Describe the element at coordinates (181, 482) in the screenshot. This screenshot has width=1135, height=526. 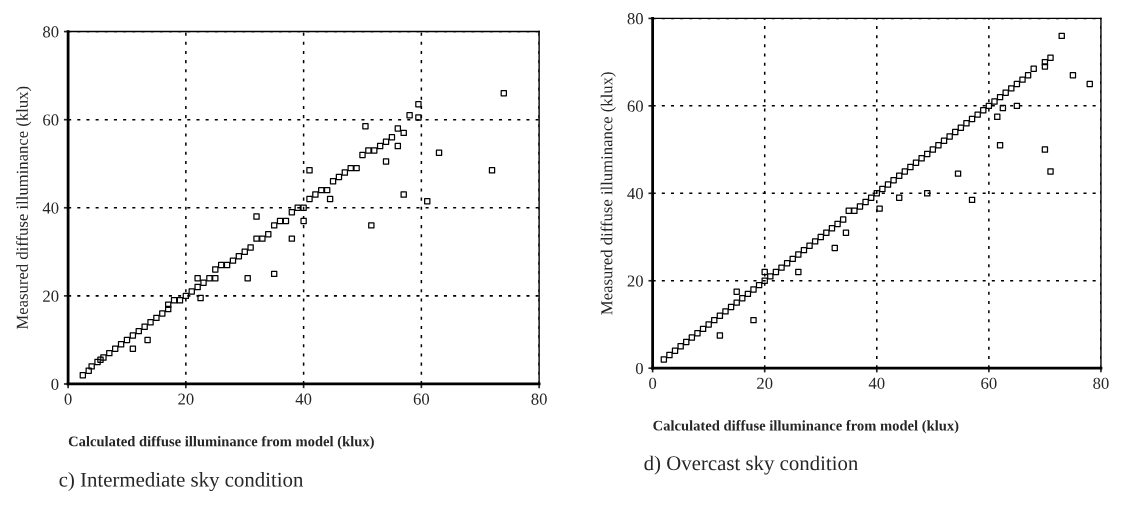
I see `text: c) Intermediate sky condition` at that location.